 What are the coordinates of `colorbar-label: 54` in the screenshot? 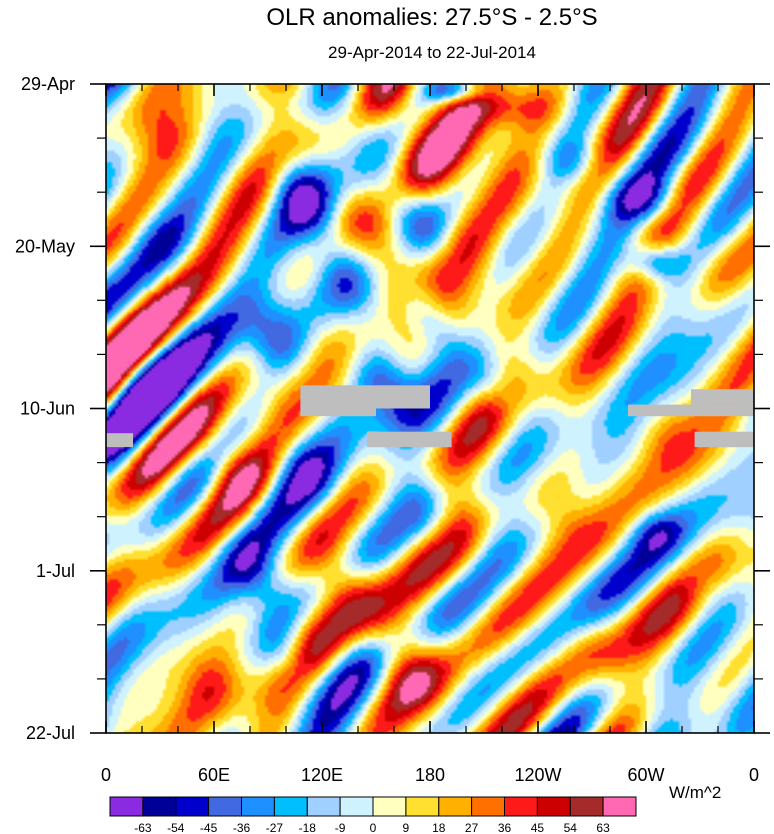 It's located at (571, 827).